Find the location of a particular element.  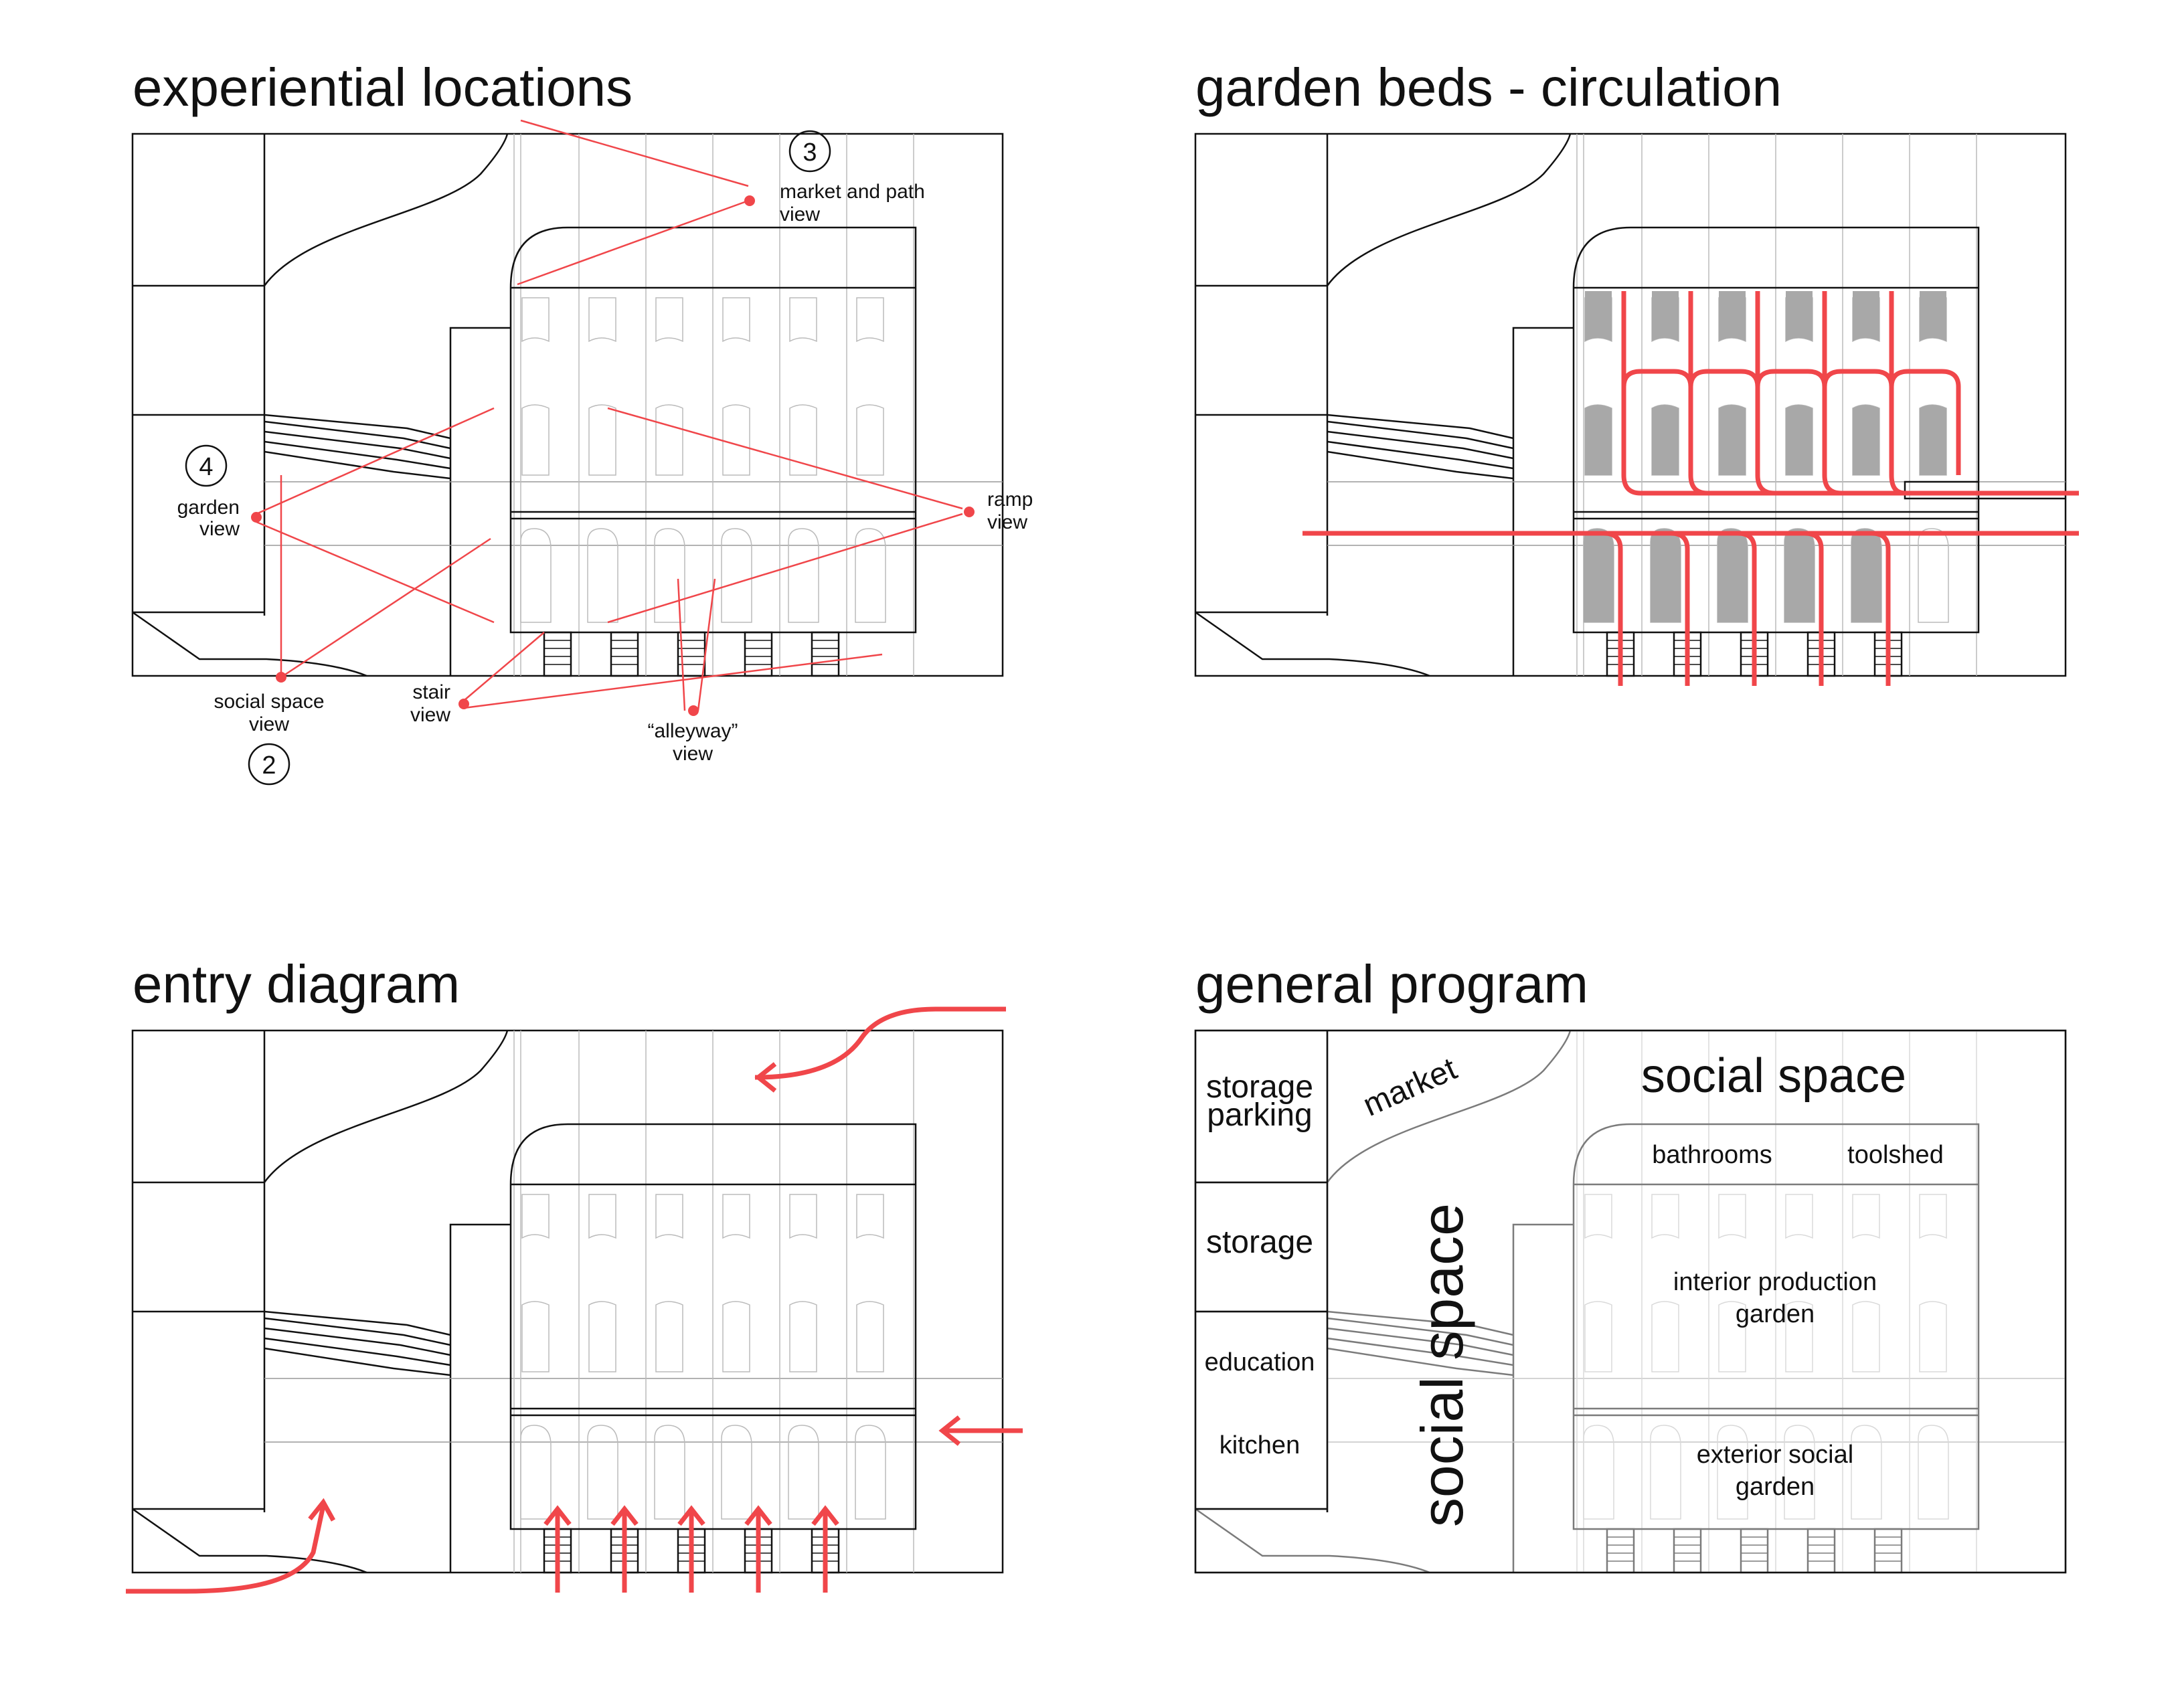

label-market-path: market and path is located at coordinates (852, 192).